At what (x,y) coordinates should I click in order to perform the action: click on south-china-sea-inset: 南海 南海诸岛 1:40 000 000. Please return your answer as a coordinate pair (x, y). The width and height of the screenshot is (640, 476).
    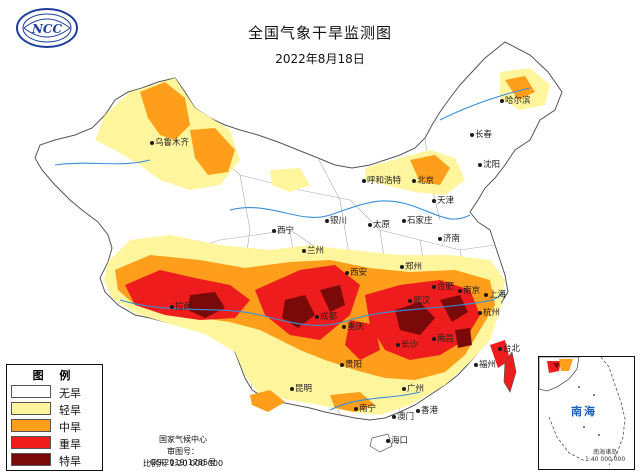
    Looking at the image, I should click on (586, 413).